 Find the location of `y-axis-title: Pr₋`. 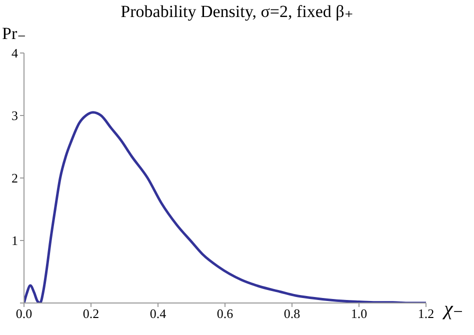

y-axis-title: Pr₋ is located at coordinates (14, 34).